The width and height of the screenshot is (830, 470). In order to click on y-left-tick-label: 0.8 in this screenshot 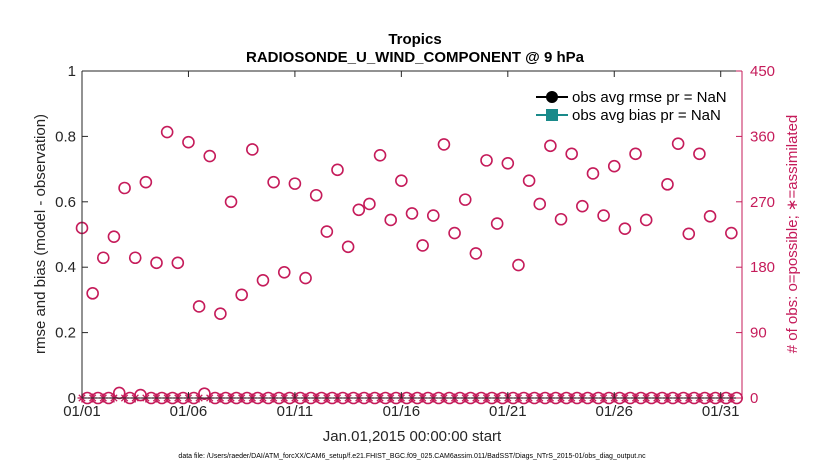, I will do `click(65, 136)`.